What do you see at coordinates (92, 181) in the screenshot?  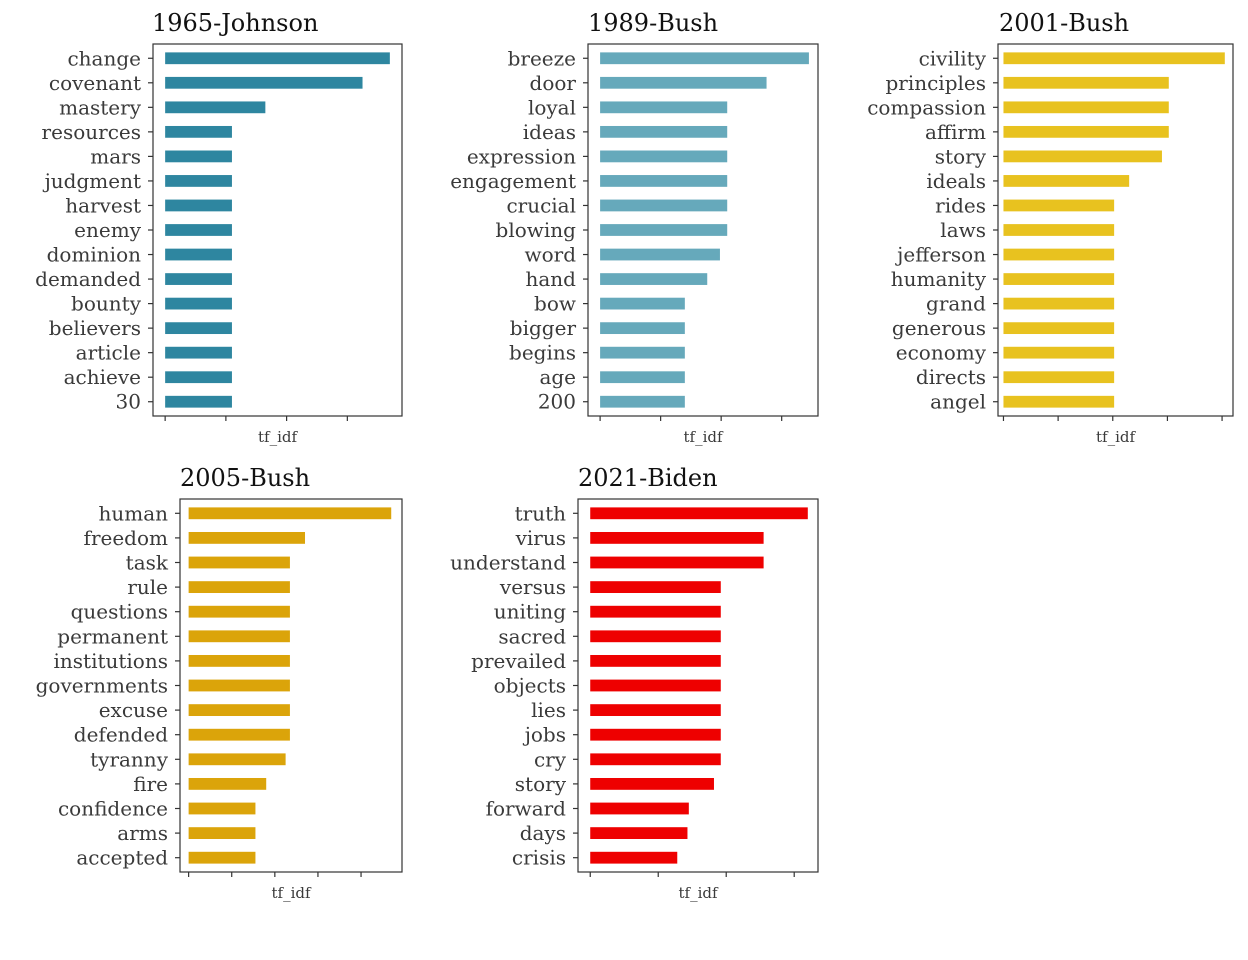 I see `y-tick-label: judgment` at bounding box center [92, 181].